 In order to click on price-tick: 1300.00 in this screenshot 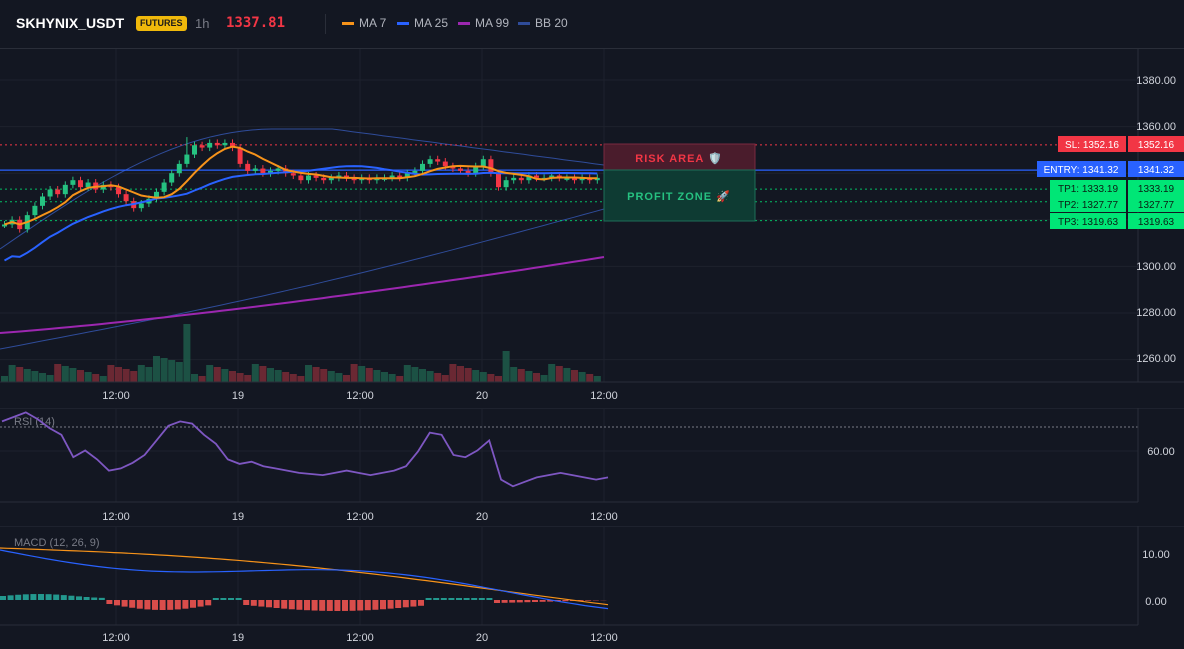, I will do `click(1156, 267)`.